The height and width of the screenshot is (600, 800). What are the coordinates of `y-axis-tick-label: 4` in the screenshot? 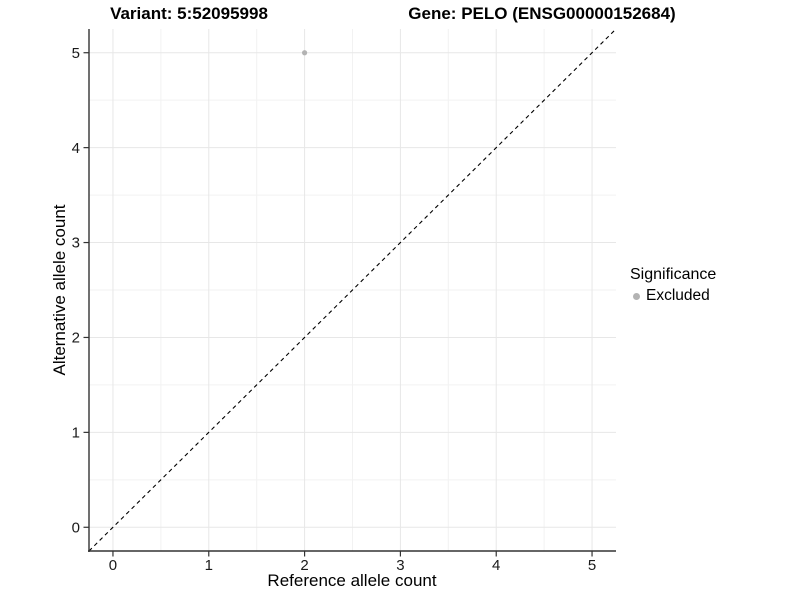 It's located at (76, 148).